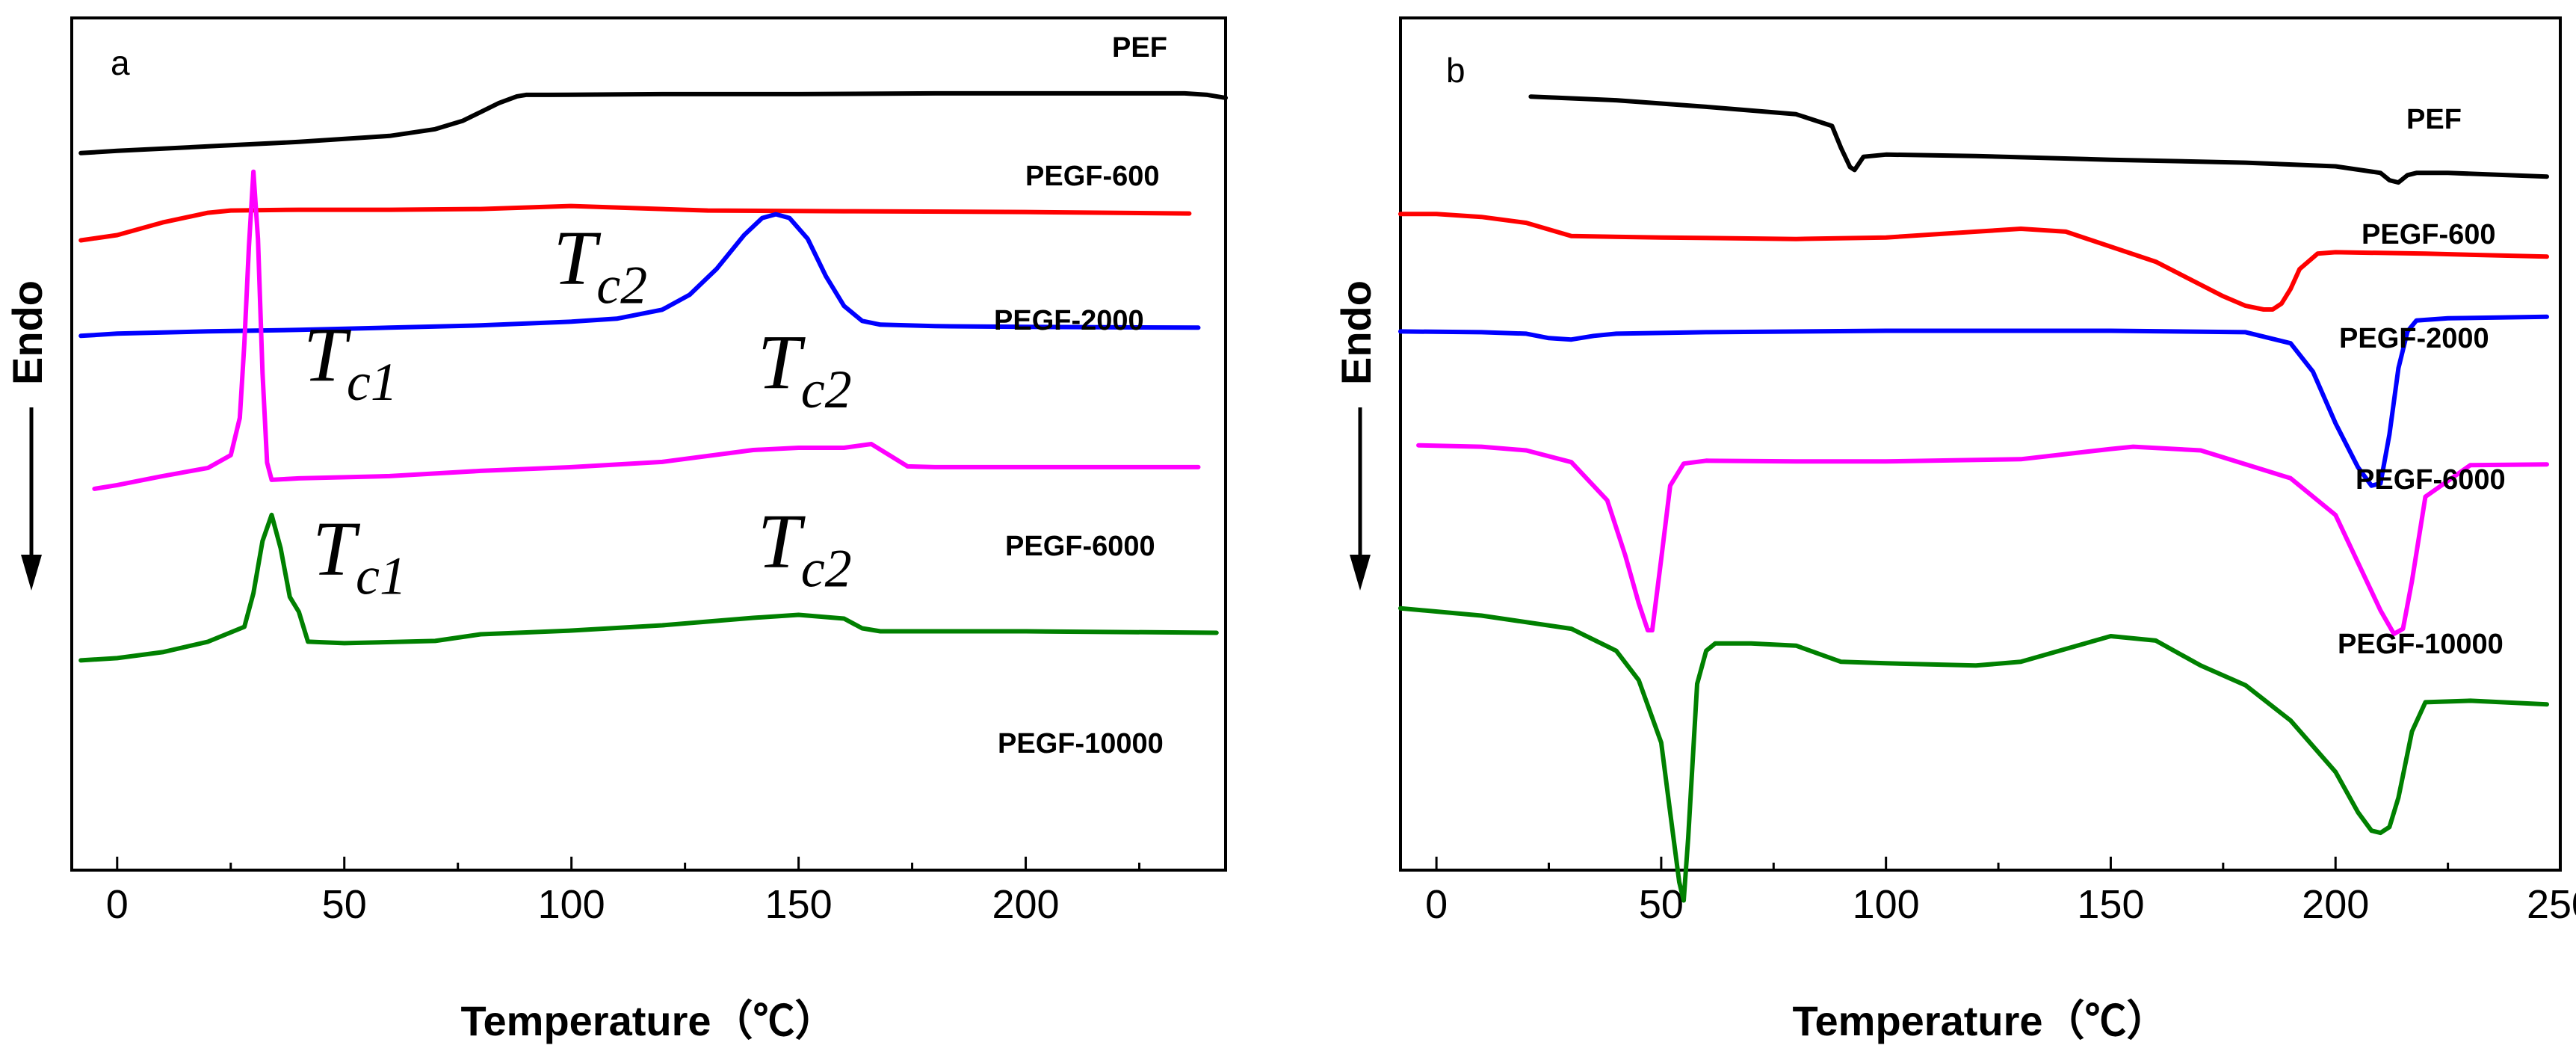 This screenshot has height=1060, width=2576. What do you see at coordinates (1455, 70) in the screenshot?
I see `panel-letter: b` at bounding box center [1455, 70].